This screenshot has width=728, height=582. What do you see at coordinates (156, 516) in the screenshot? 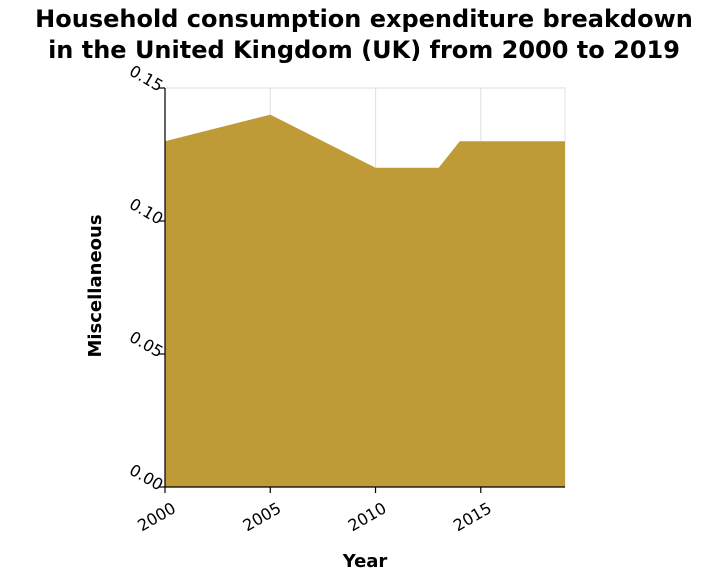
I see `x-tick-label-2000: 2000` at bounding box center [156, 516].